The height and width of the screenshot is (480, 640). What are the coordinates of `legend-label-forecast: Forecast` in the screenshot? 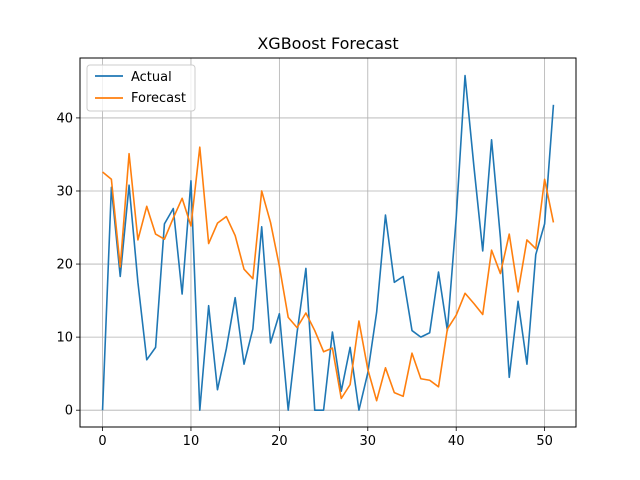 It's located at (158, 98).